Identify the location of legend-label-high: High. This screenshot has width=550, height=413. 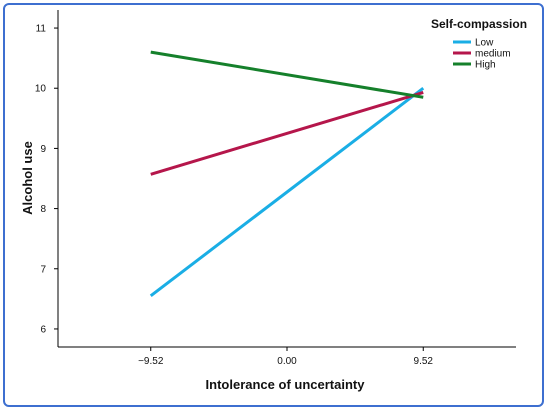
(485, 65).